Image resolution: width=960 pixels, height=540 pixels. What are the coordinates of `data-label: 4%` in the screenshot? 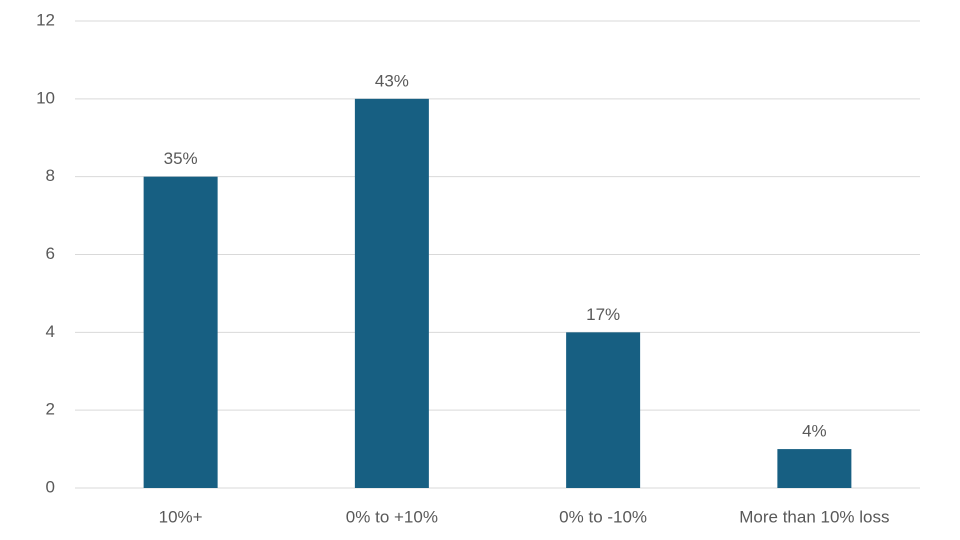 It's located at (814, 431).